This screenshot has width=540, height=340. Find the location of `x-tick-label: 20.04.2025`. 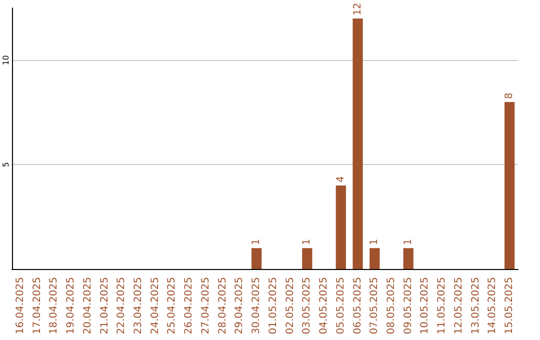

x-tick-label: 20.04.2025 is located at coordinates (88, 305).